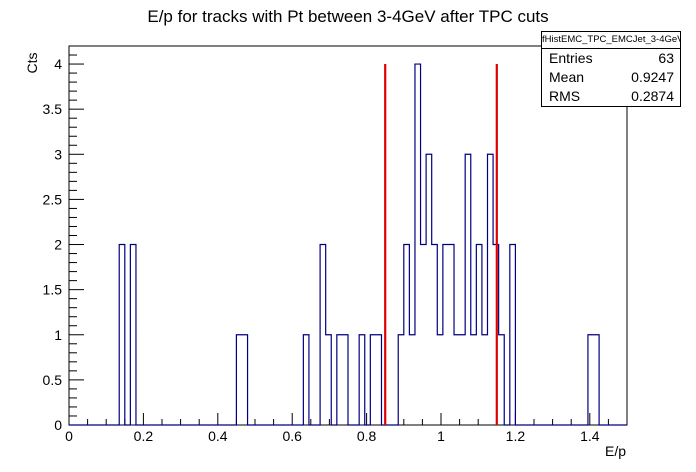 The height and width of the screenshot is (472, 696). I want to click on x-tick-label: 1.2, so click(516, 436).